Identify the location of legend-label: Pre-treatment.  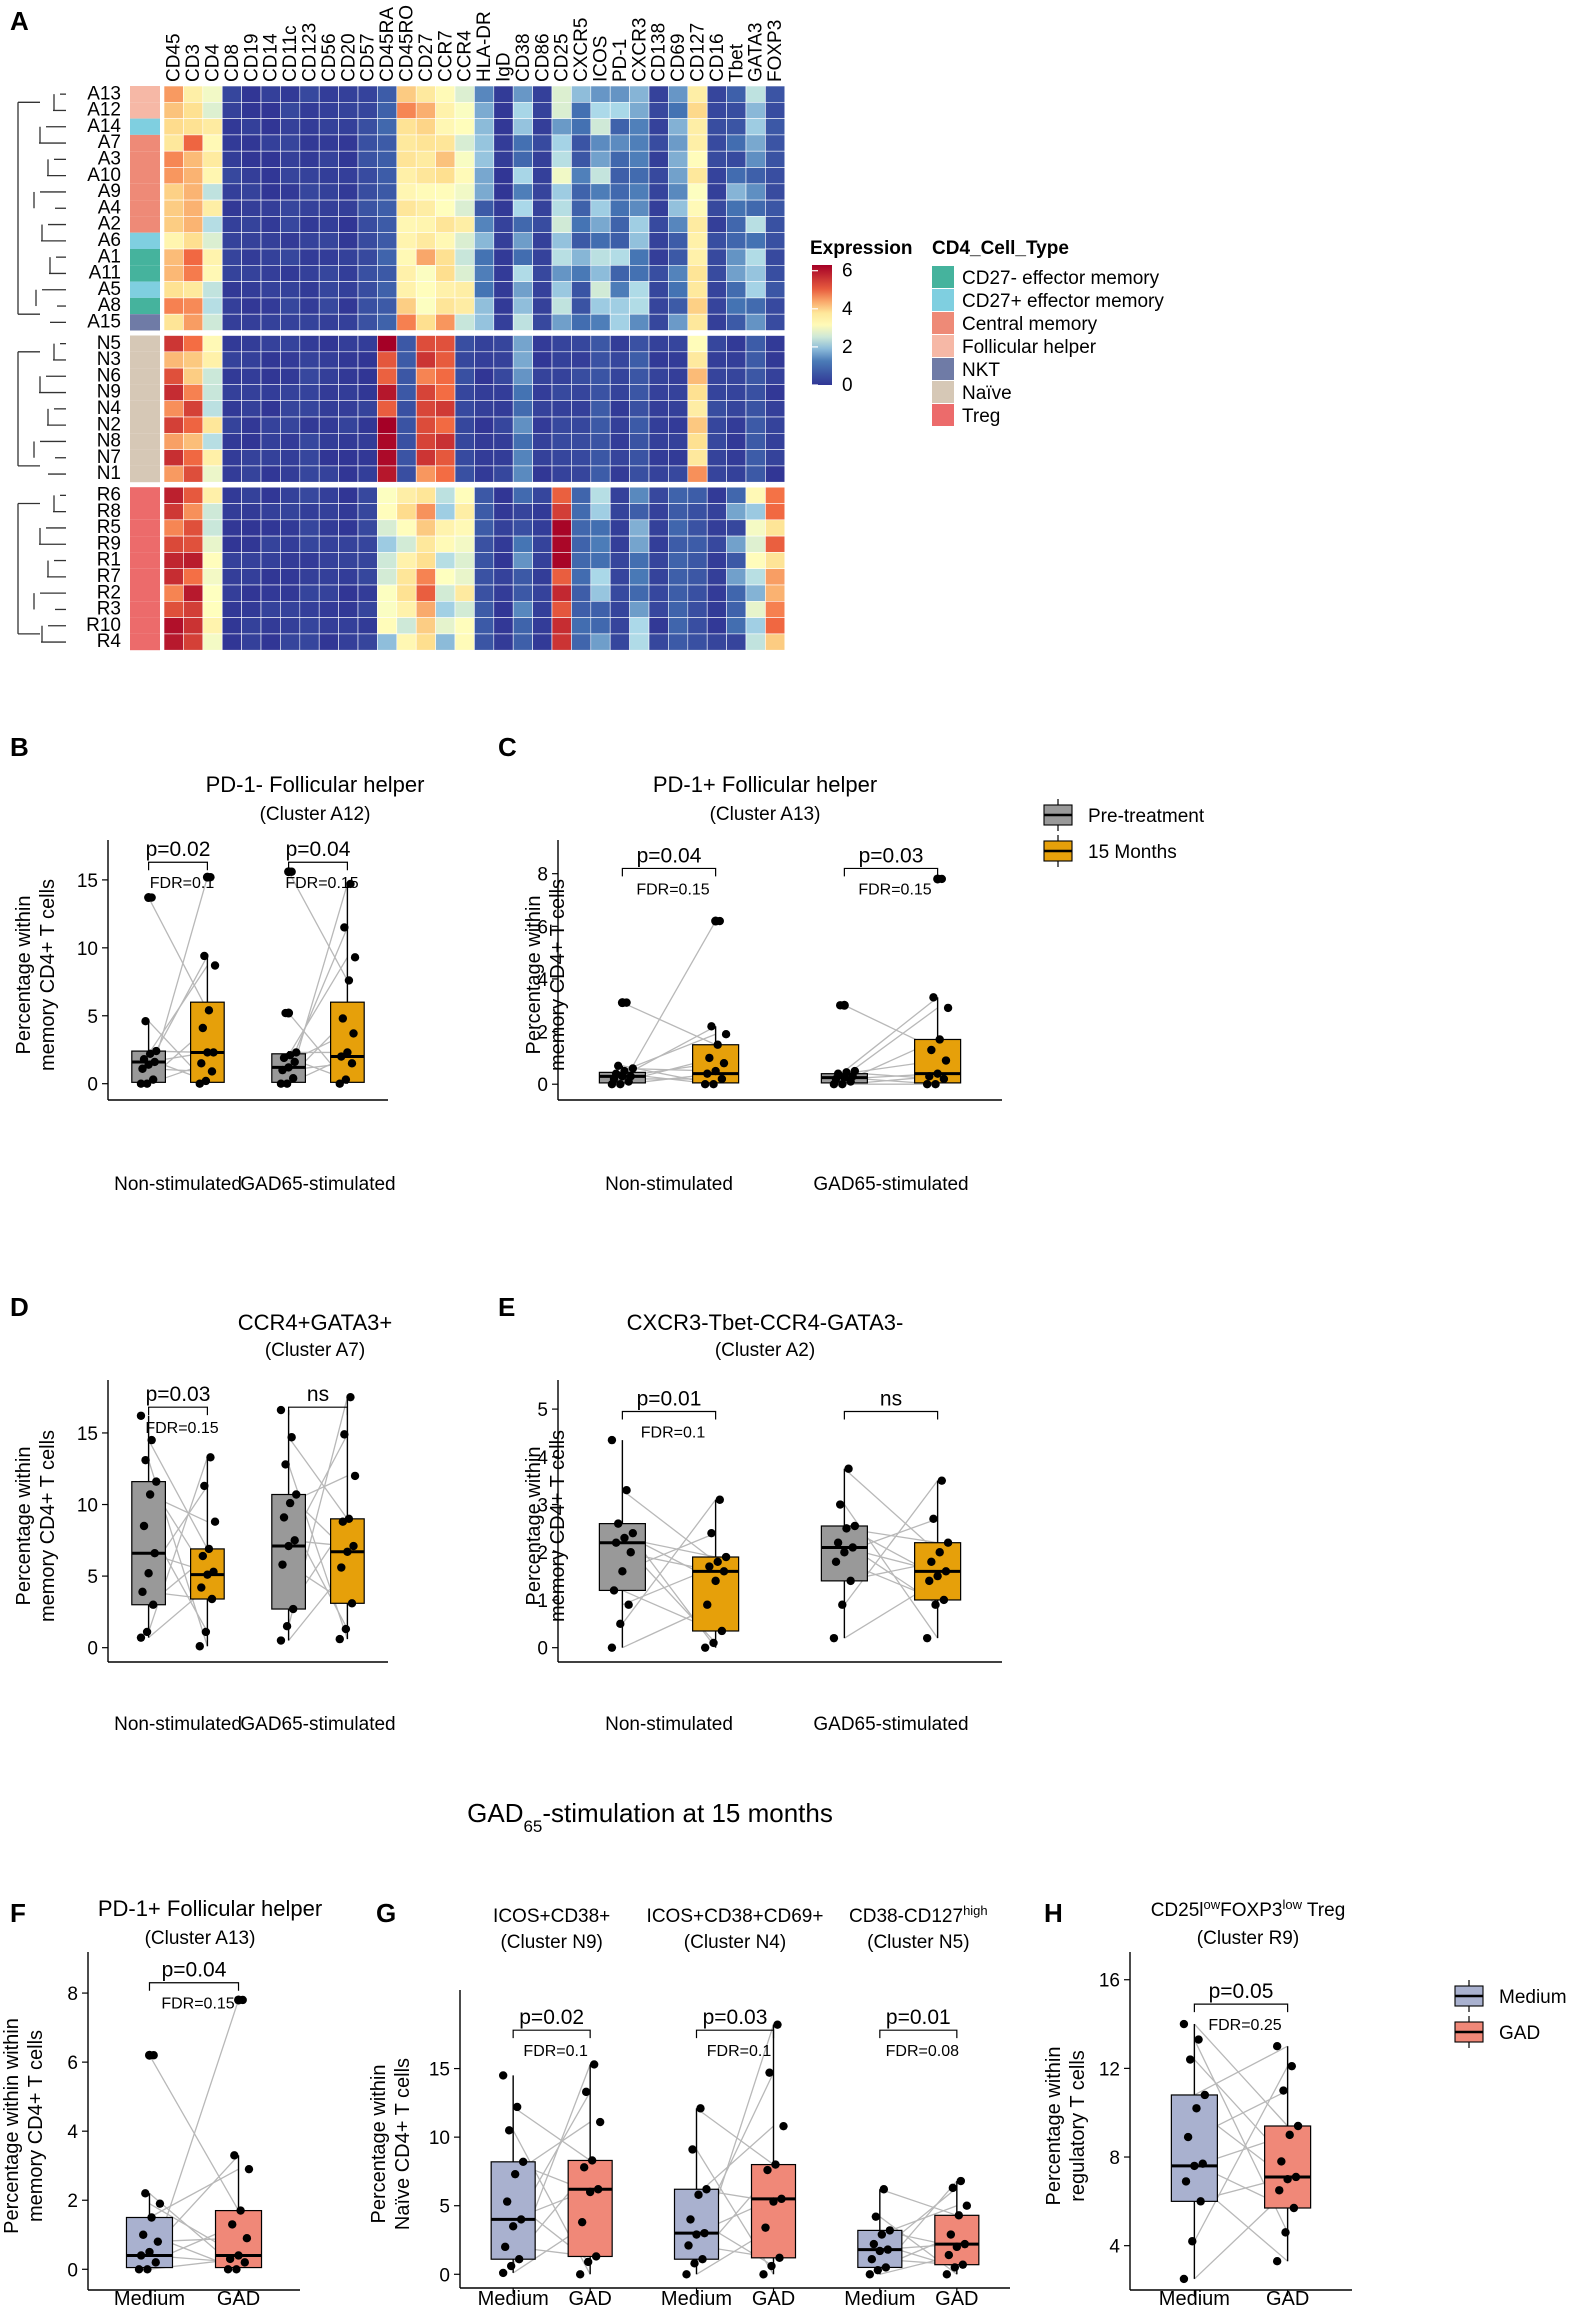
(1146, 816).